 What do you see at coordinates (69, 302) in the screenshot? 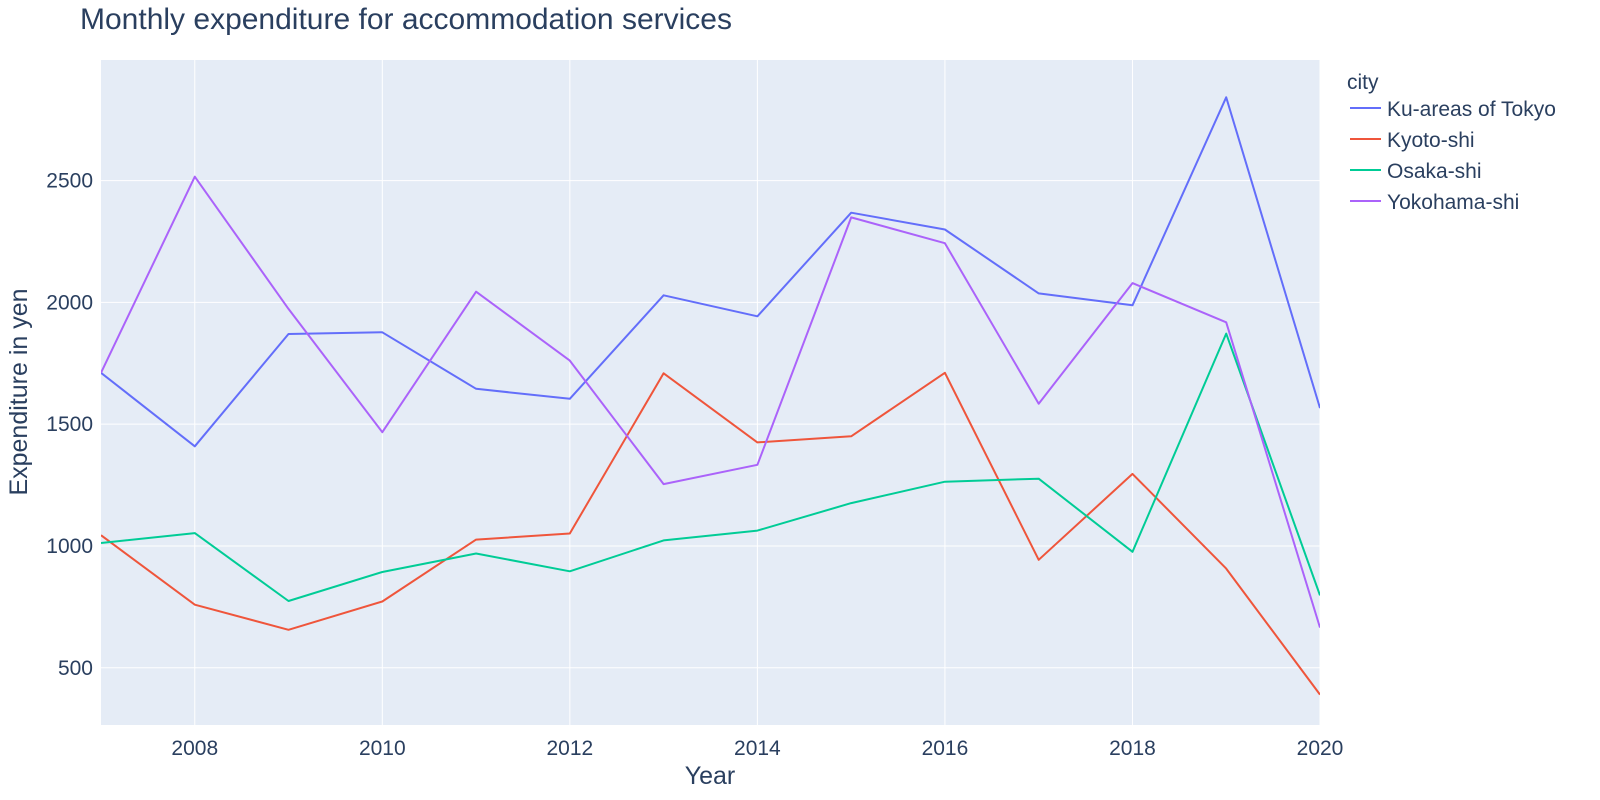
I see `y-tick-label: 2000` at bounding box center [69, 302].